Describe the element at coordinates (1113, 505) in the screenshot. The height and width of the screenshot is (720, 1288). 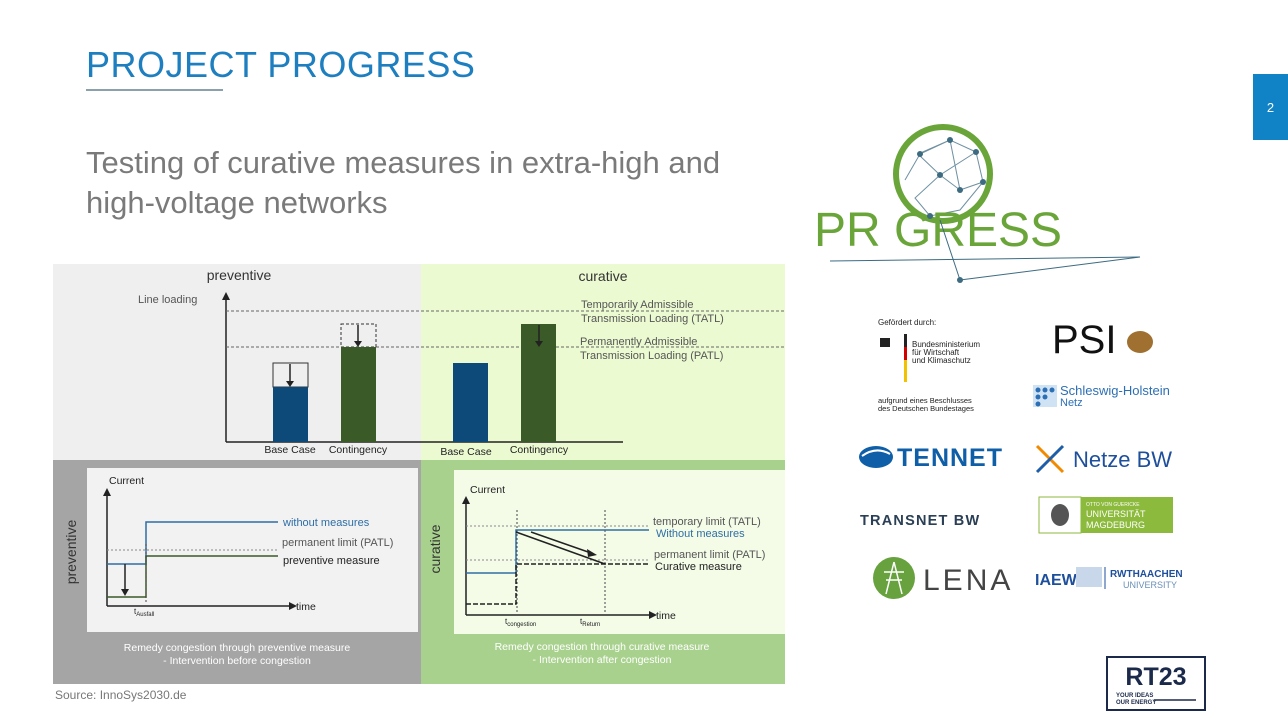
I see `magdeburg-line-1: OTTO VON GUERICKE` at that location.